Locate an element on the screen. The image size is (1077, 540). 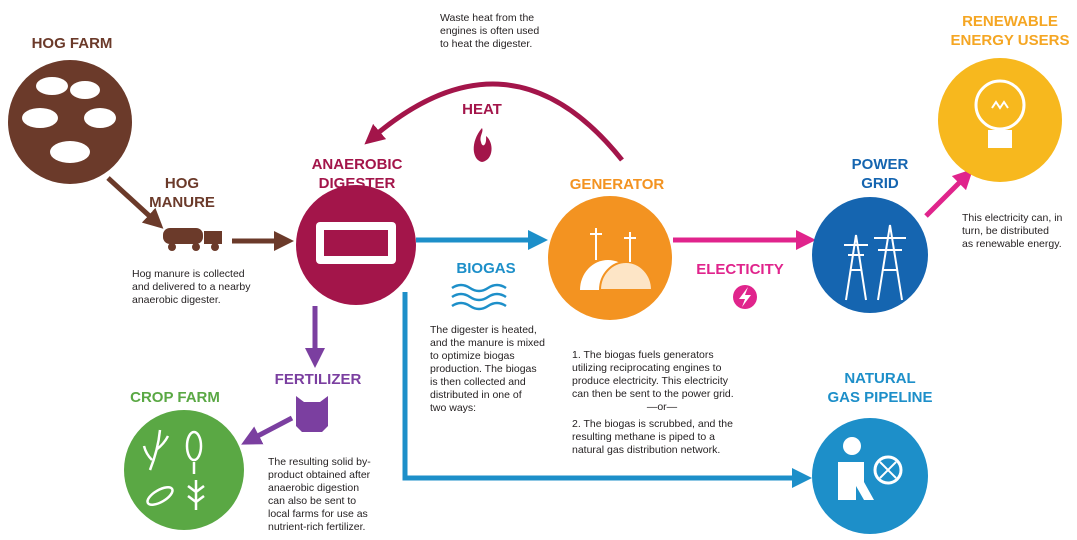
node-description: can then be sent to the power grid. is located at coordinates (653, 394).